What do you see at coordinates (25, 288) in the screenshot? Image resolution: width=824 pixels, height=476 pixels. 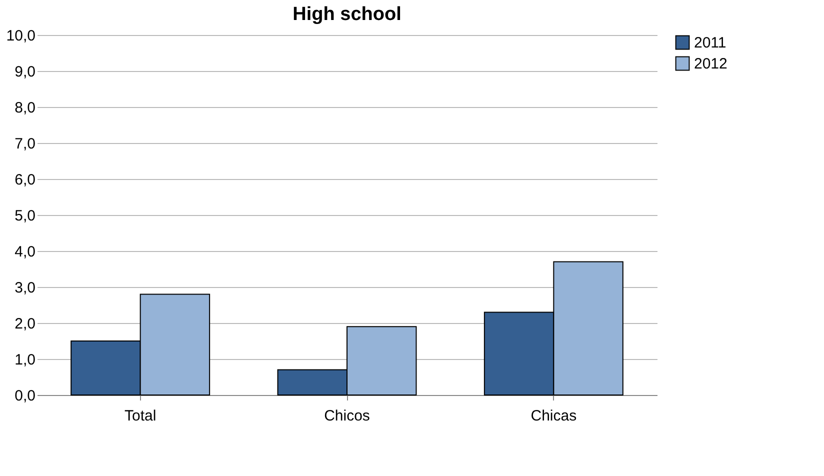 I see `y-tick-label: 3,0` at bounding box center [25, 288].